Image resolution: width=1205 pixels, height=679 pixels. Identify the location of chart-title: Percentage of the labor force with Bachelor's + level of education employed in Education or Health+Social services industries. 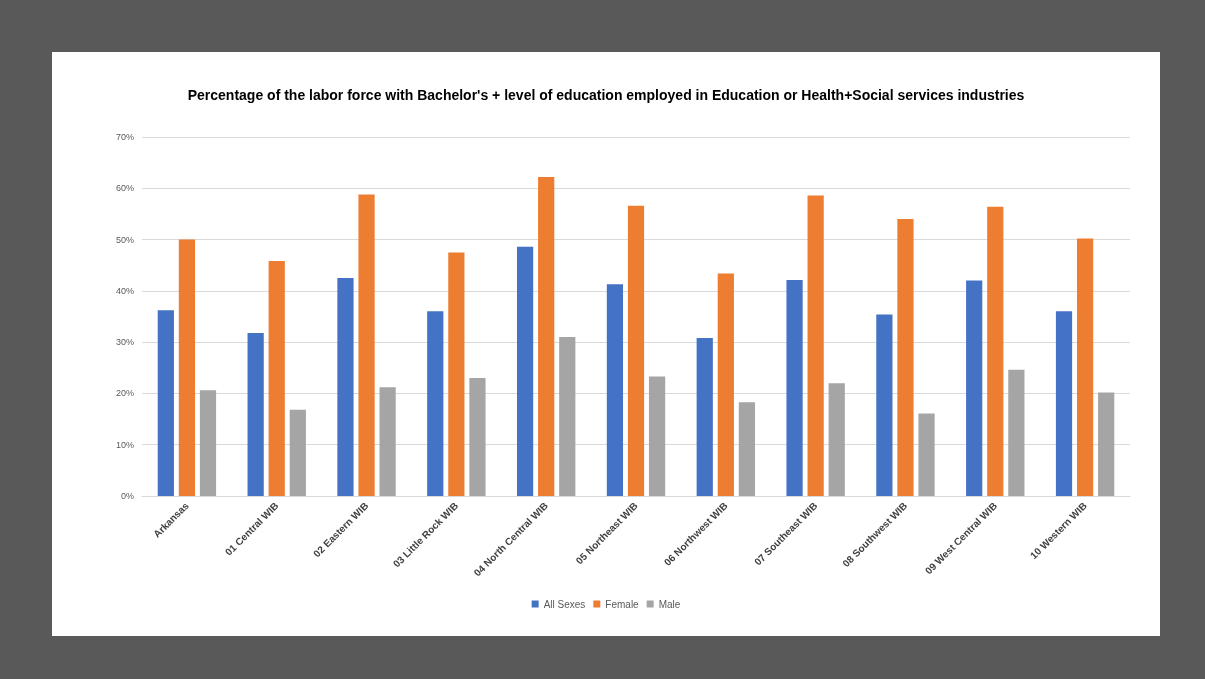
(606, 95).